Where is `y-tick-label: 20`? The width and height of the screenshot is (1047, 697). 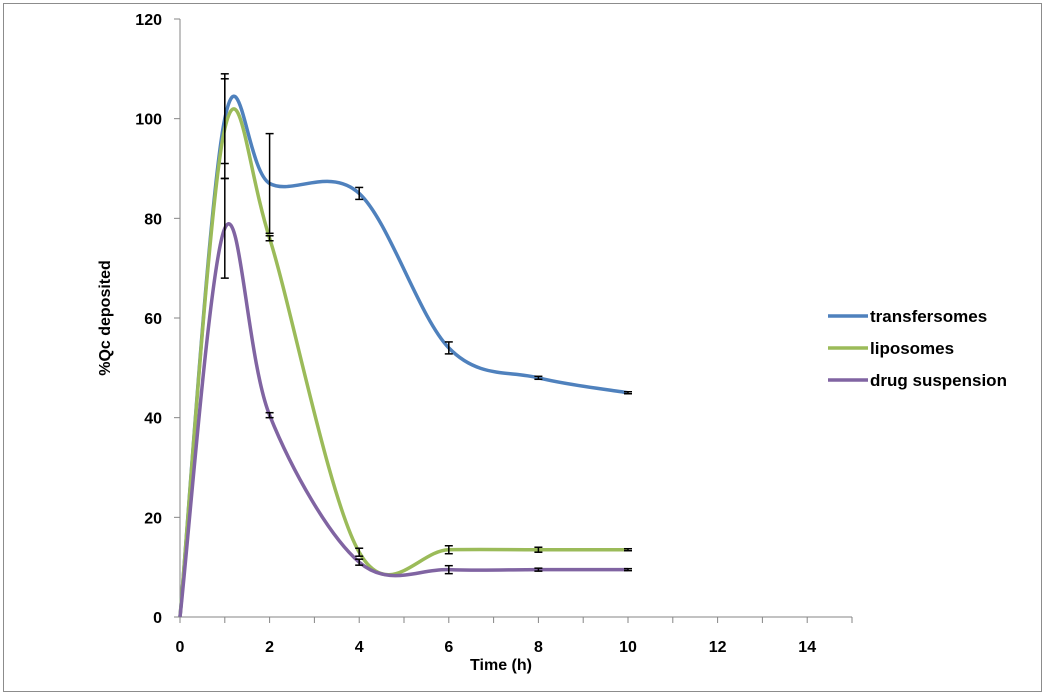 y-tick-label: 20 is located at coordinates (153, 518).